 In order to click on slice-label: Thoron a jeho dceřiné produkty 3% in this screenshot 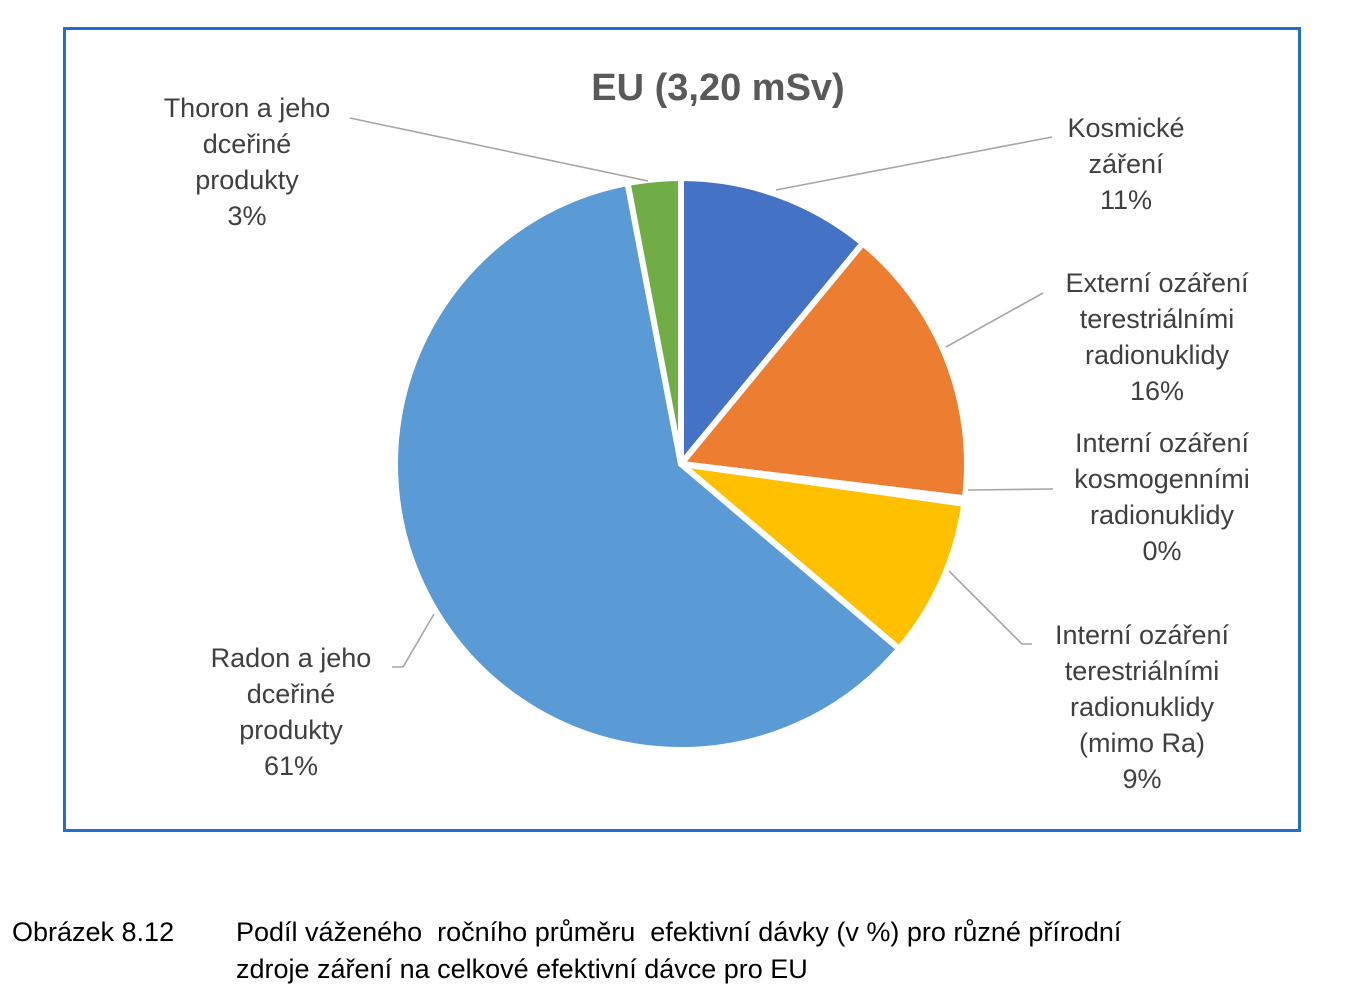, I will do `click(247, 162)`.